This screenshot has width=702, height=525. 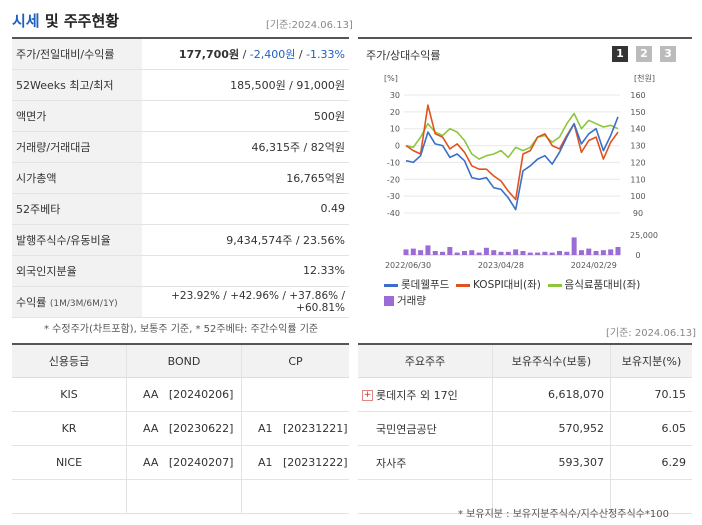 I want to click on info-note: * 수정주가(차트포함), 보통주 기준, * 52주베타: 주간수익률 기준, so click(x=181, y=329).